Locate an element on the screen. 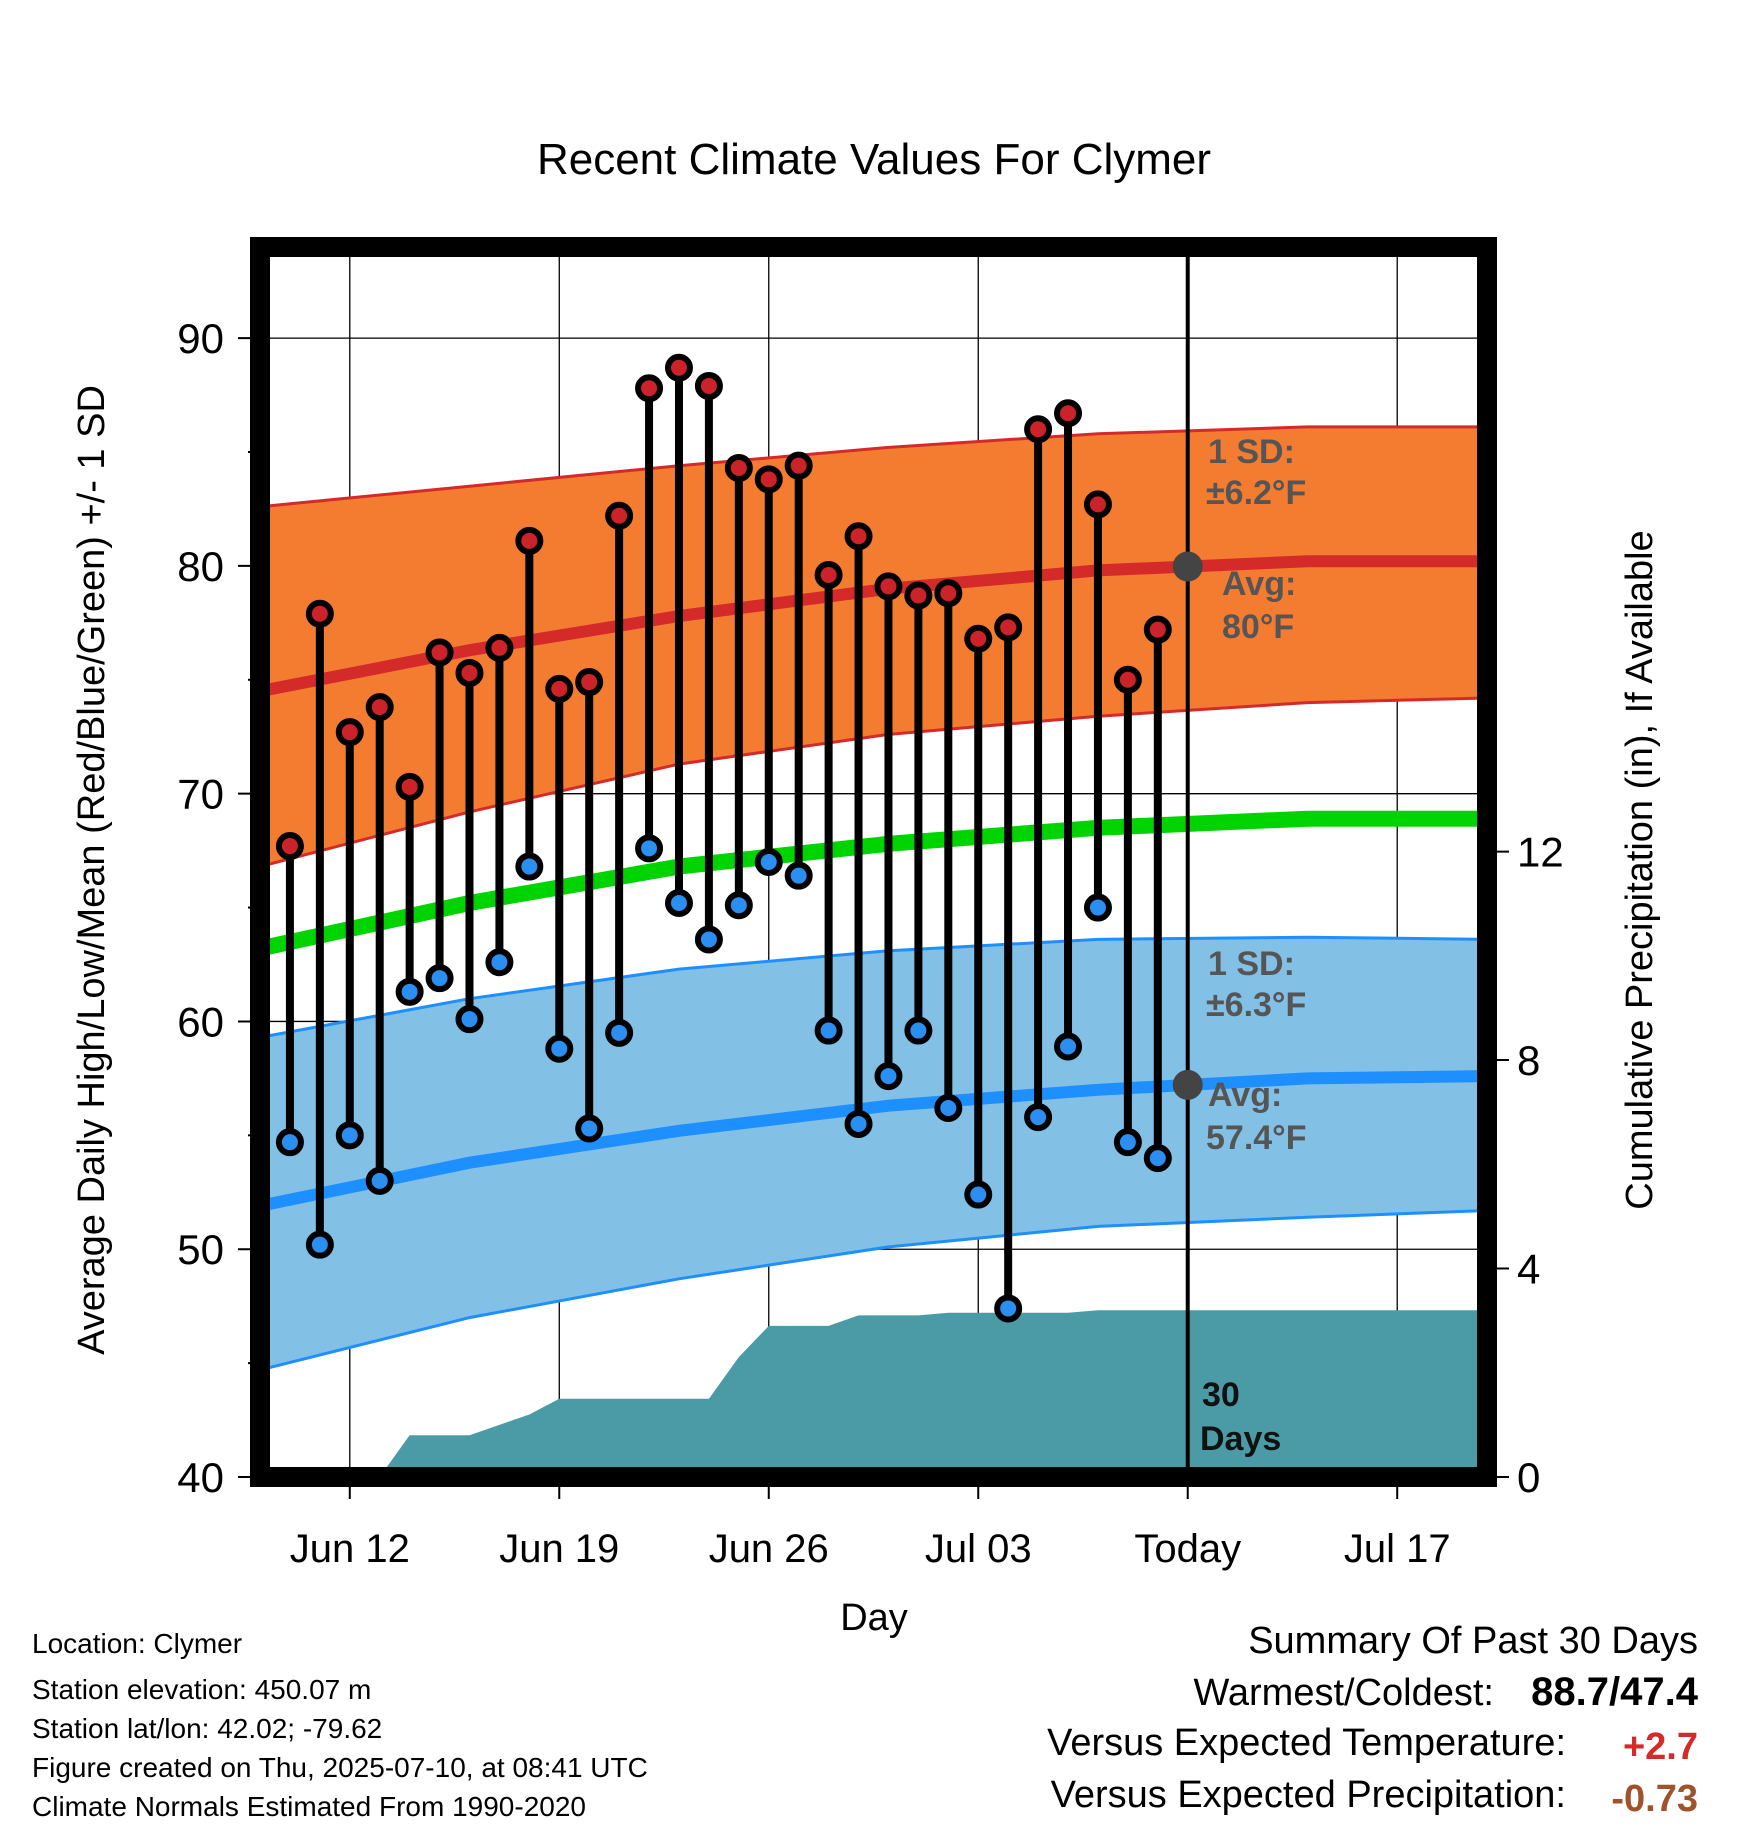 The height and width of the screenshot is (1828, 1748). low-sd-label-1: 1 SD: is located at coordinates (1251, 964).